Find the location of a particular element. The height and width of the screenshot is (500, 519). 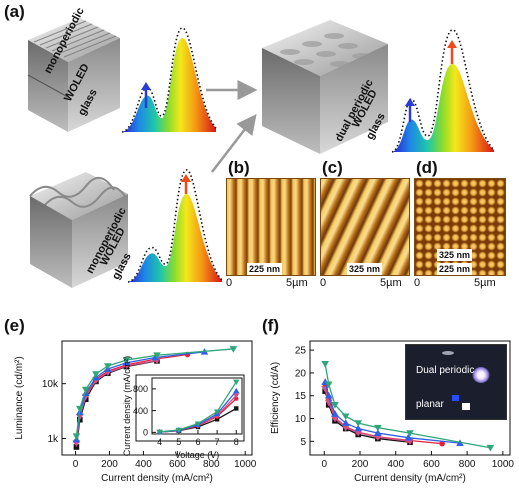

lum-x-tick-label: 600 is located at coordinates (177, 464).